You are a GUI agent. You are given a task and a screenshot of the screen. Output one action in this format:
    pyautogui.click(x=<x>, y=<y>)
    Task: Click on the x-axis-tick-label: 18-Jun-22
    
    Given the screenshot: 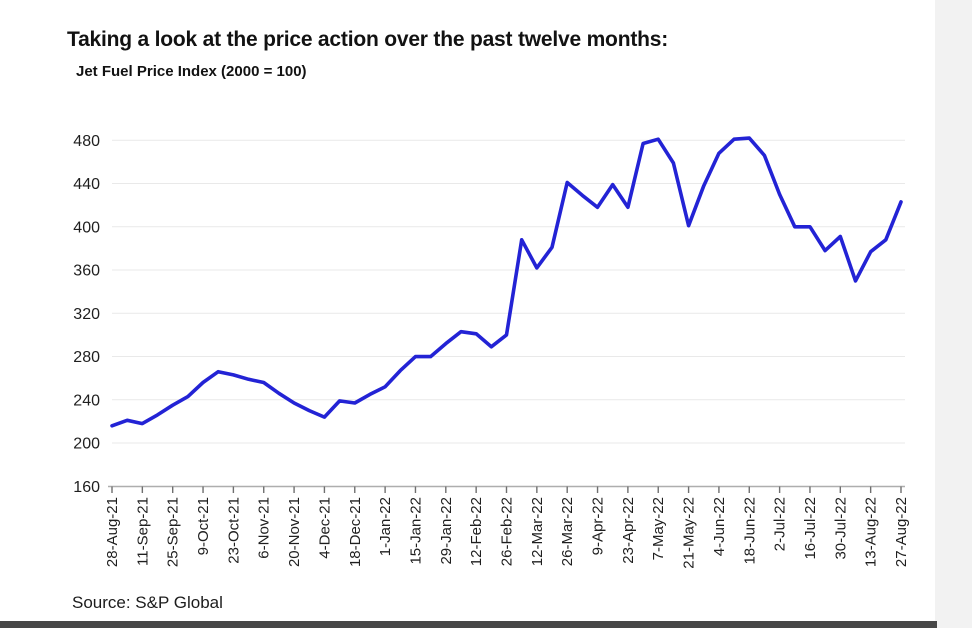 What is the action you would take?
    pyautogui.click(x=749, y=531)
    